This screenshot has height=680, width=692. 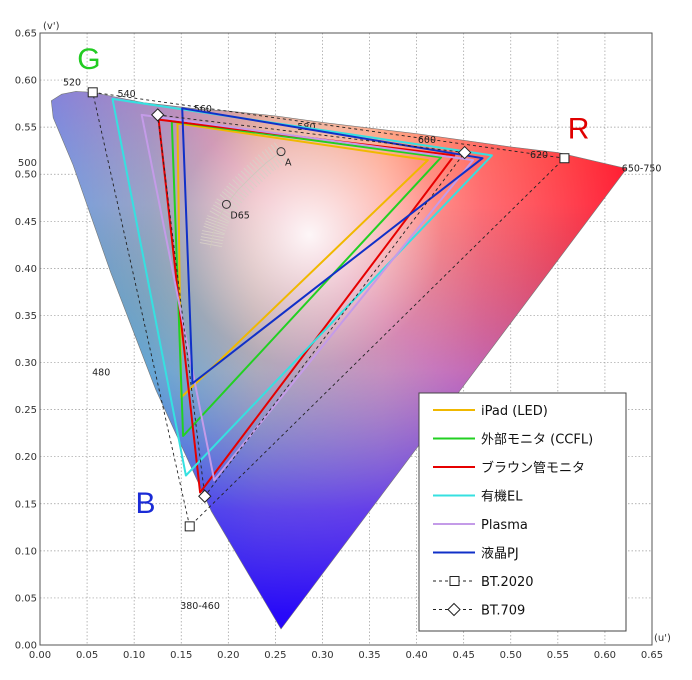 What do you see at coordinates (533, 468) in the screenshot?
I see `legend-label: ブラウン管モニタ` at bounding box center [533, 468].